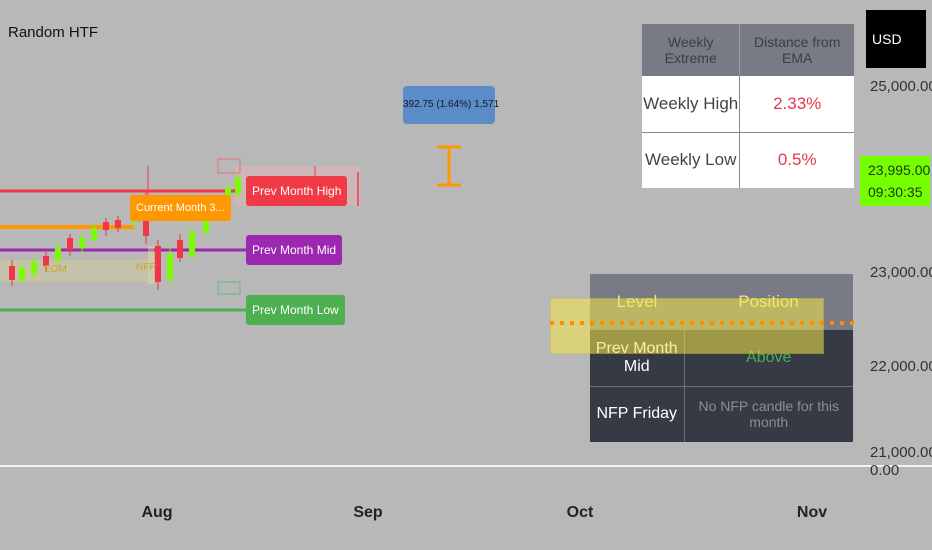  I want to click on chart-title: Random HTF, so click(53, 32).